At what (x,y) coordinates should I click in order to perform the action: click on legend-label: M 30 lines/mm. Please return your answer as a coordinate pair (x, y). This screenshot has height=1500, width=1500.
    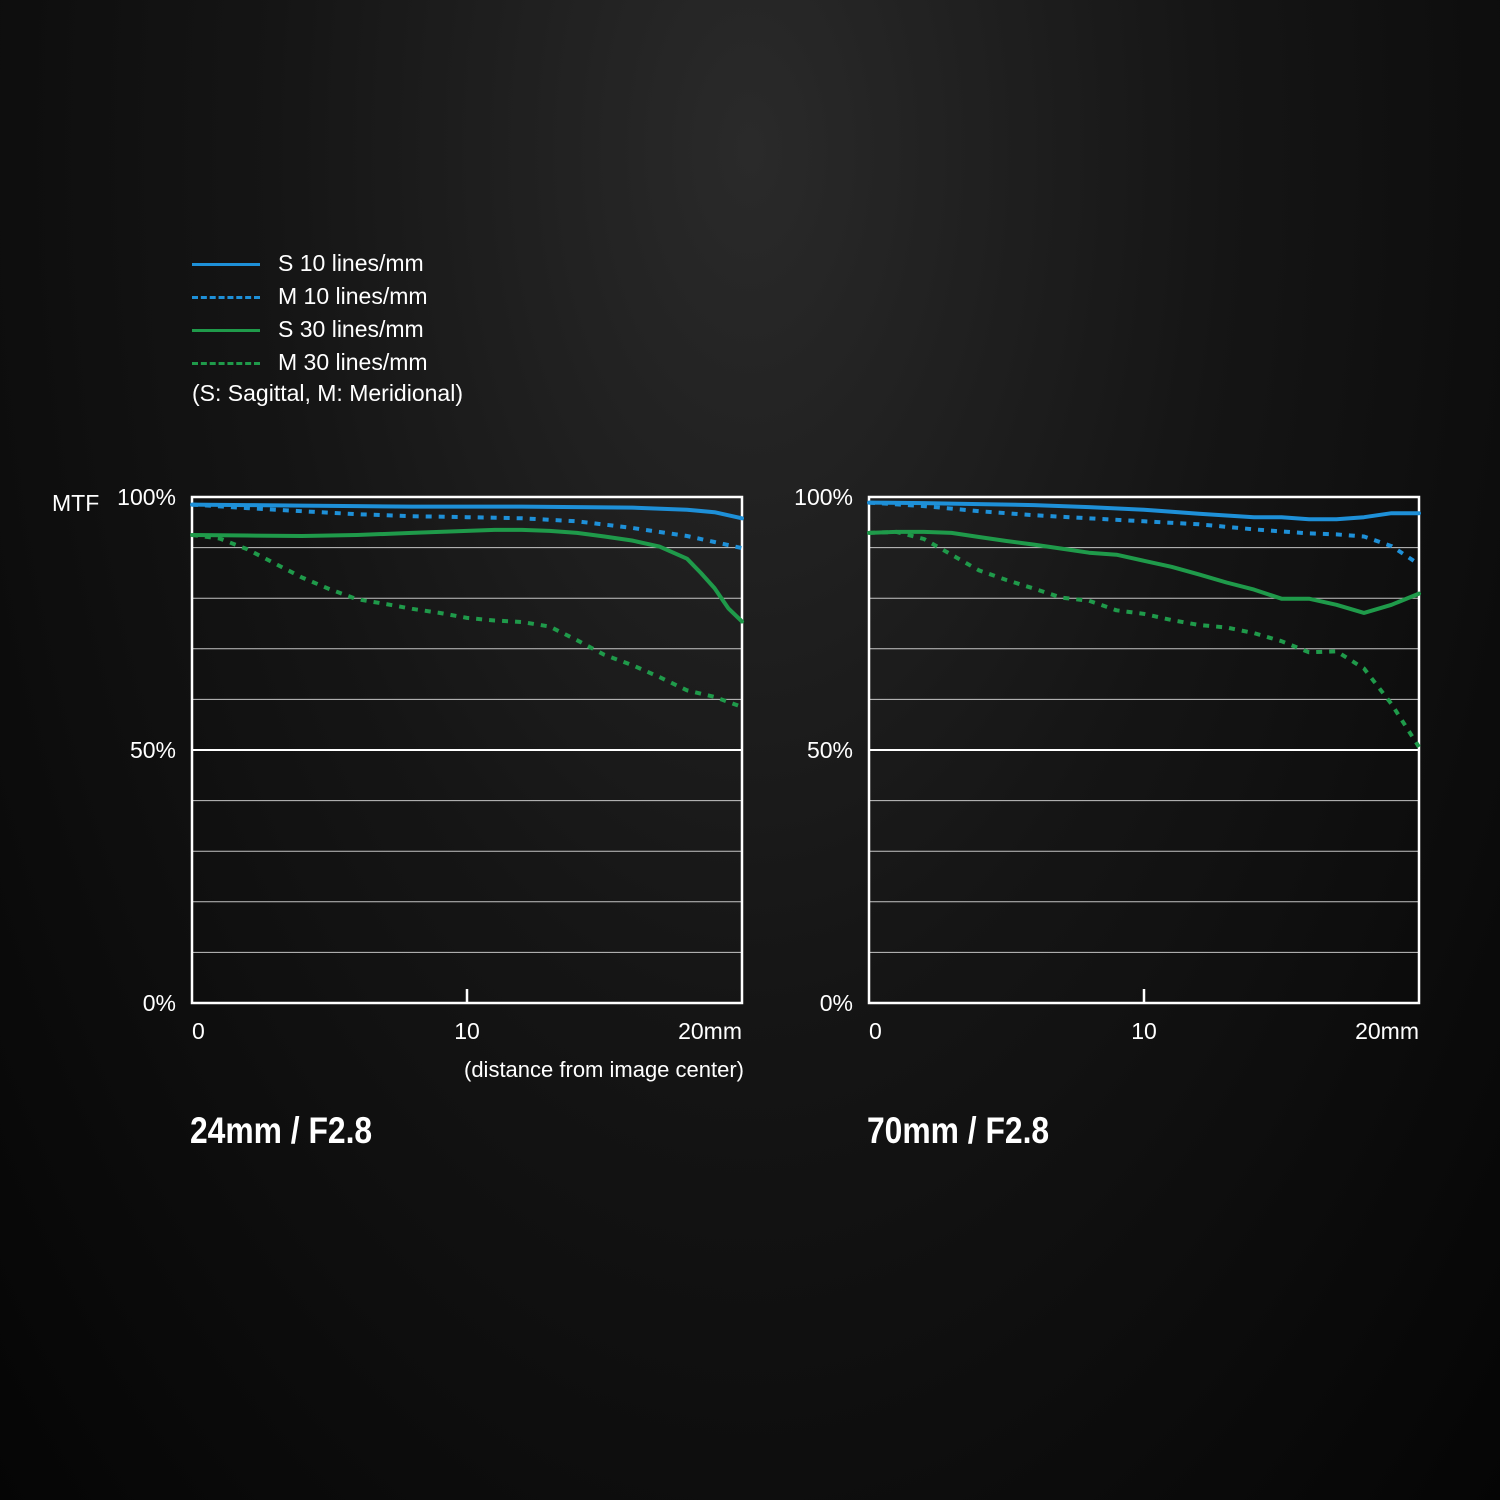
    Looking at the image, I should click on (353, 362).